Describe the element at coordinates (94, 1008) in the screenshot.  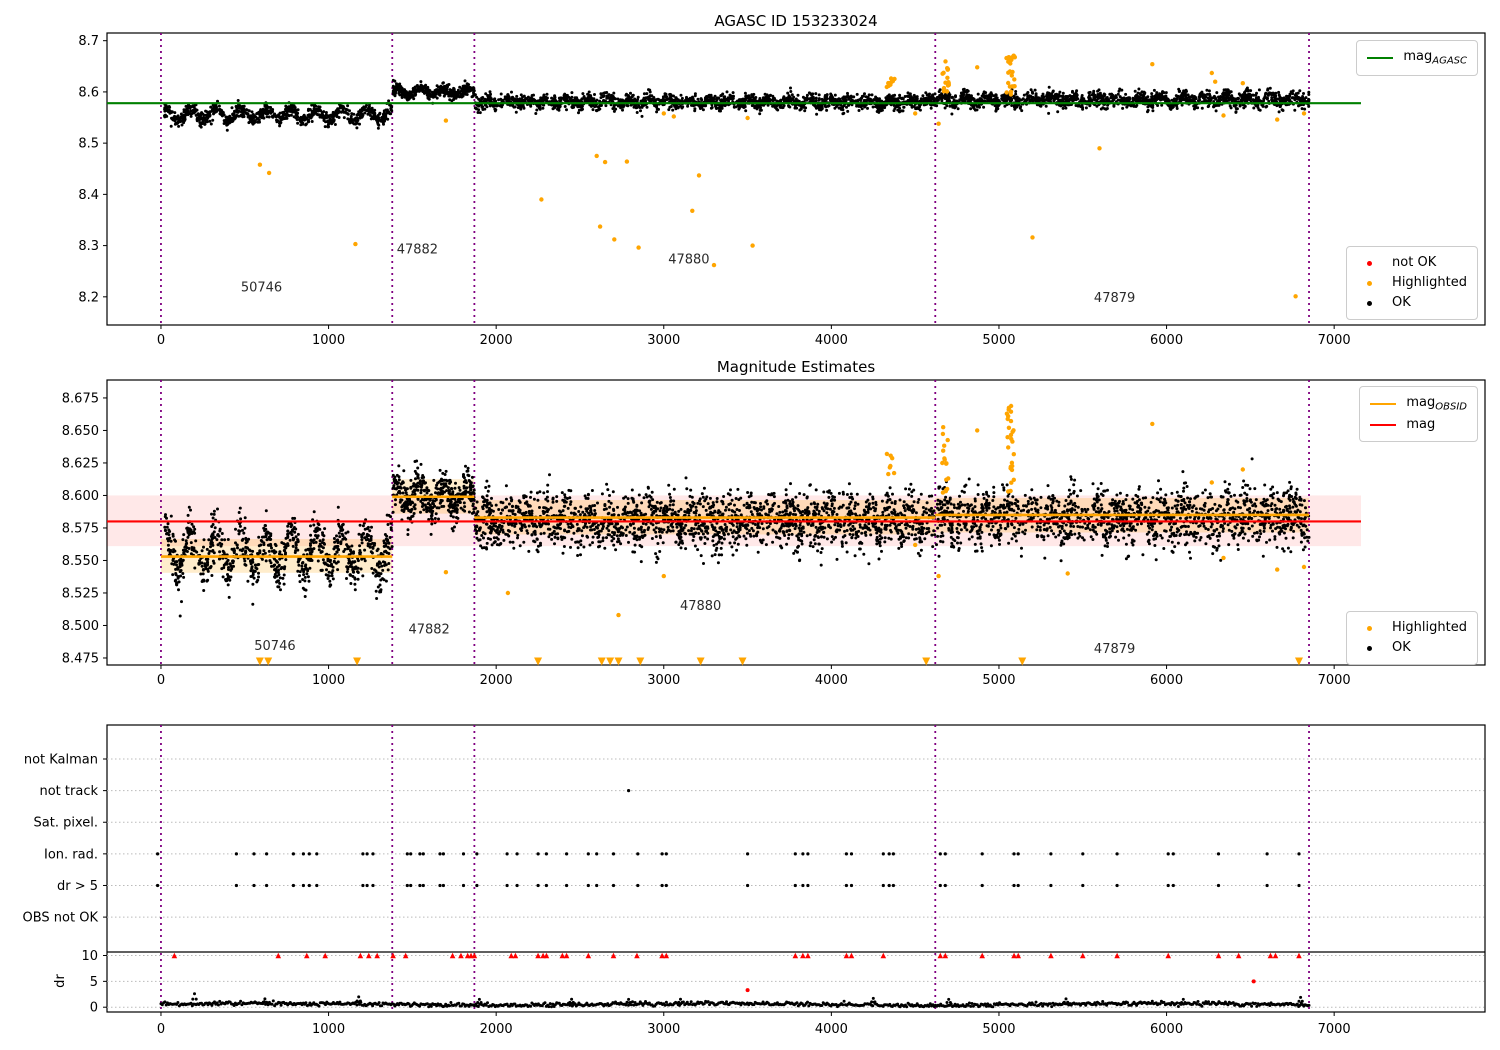
I see `dr-tick-label: 0` at that location.